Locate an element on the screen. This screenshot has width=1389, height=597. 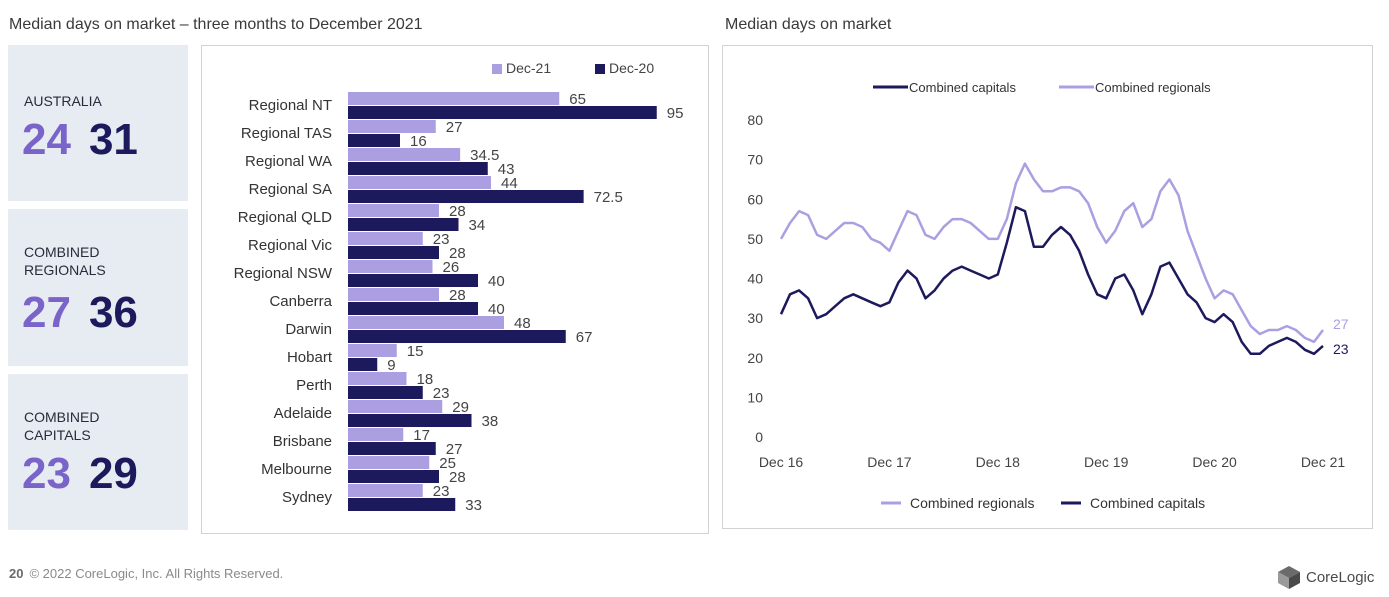
stat-value-dec-21: 27 is located at coordinates (46, 312).